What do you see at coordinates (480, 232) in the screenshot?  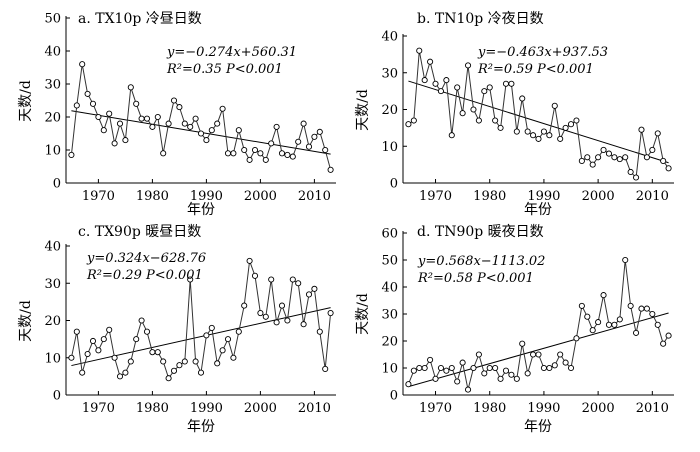 I see `chart-title: d. TN90p 暖夜日数` at bounding box center [480, 232].